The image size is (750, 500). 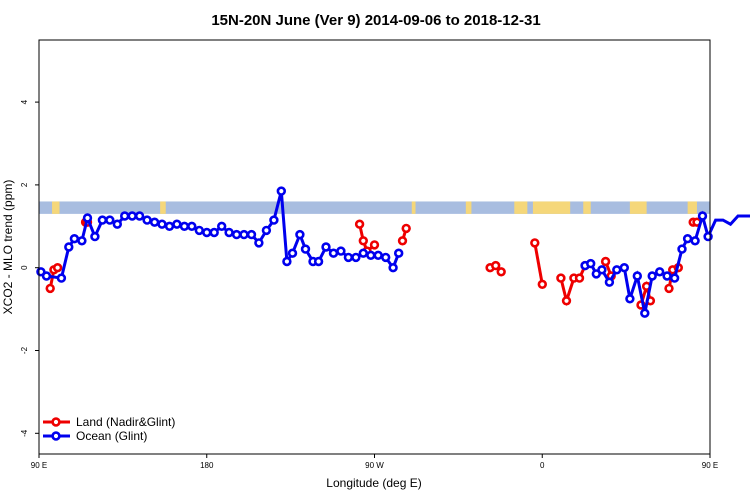 I want to click on y-axis-label: XCO2 - MLO trend (ppm), so click(x=8, y=247).